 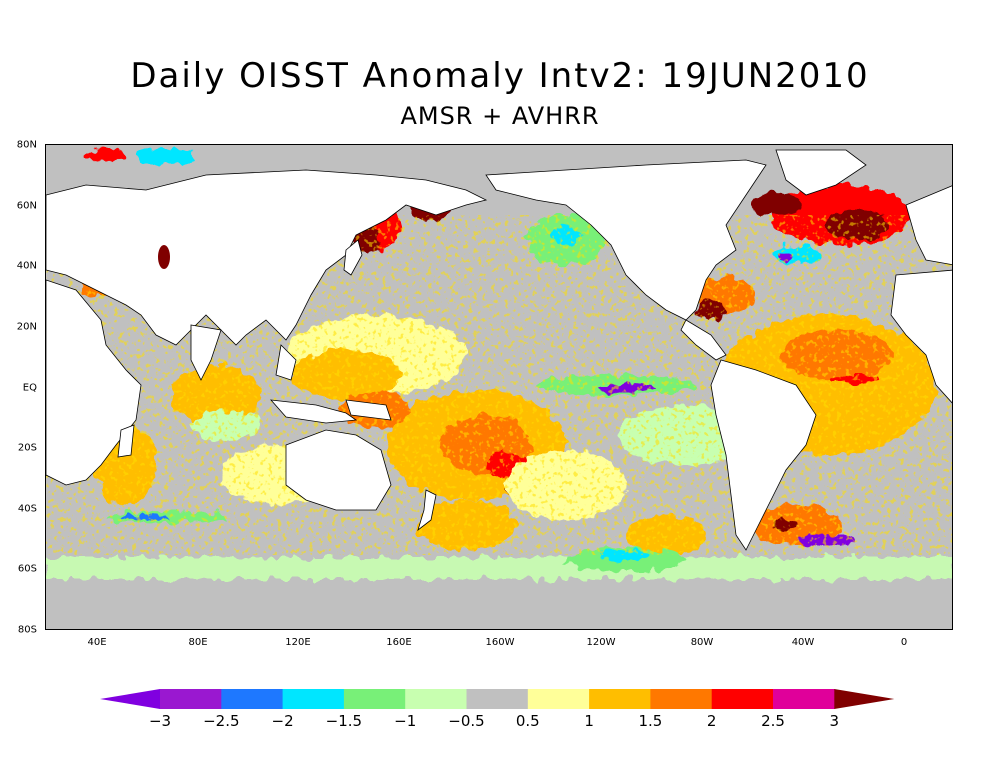 I want to click on lon-label-160w: 160W, so click(x=500, y=642).